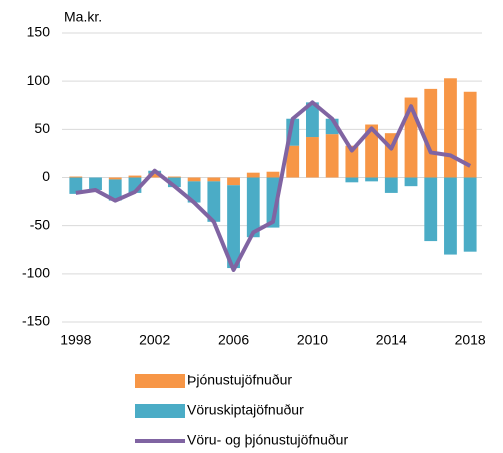 The width and height of the screenshot is (503, 453). Describe the element at coordinates (267, 440) in the screenshot. I see `legend-label: Vöru- og þjónustujöfnuður` at that location.